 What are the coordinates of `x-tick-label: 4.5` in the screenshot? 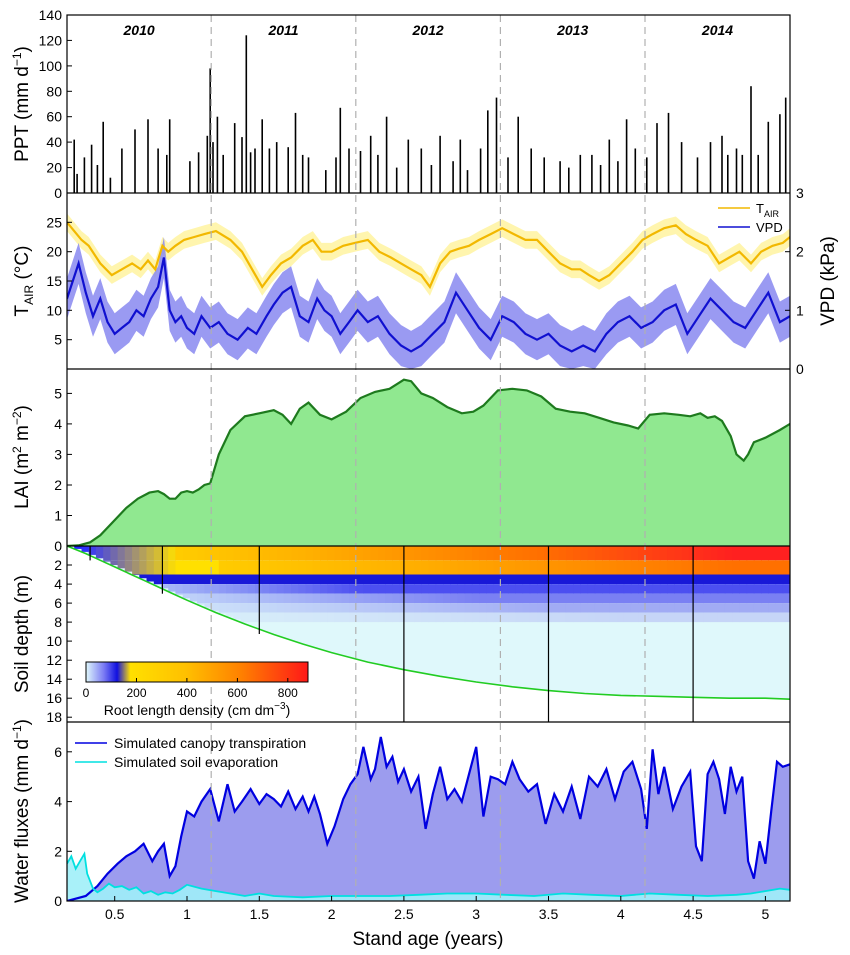 It's located at (693, 914).